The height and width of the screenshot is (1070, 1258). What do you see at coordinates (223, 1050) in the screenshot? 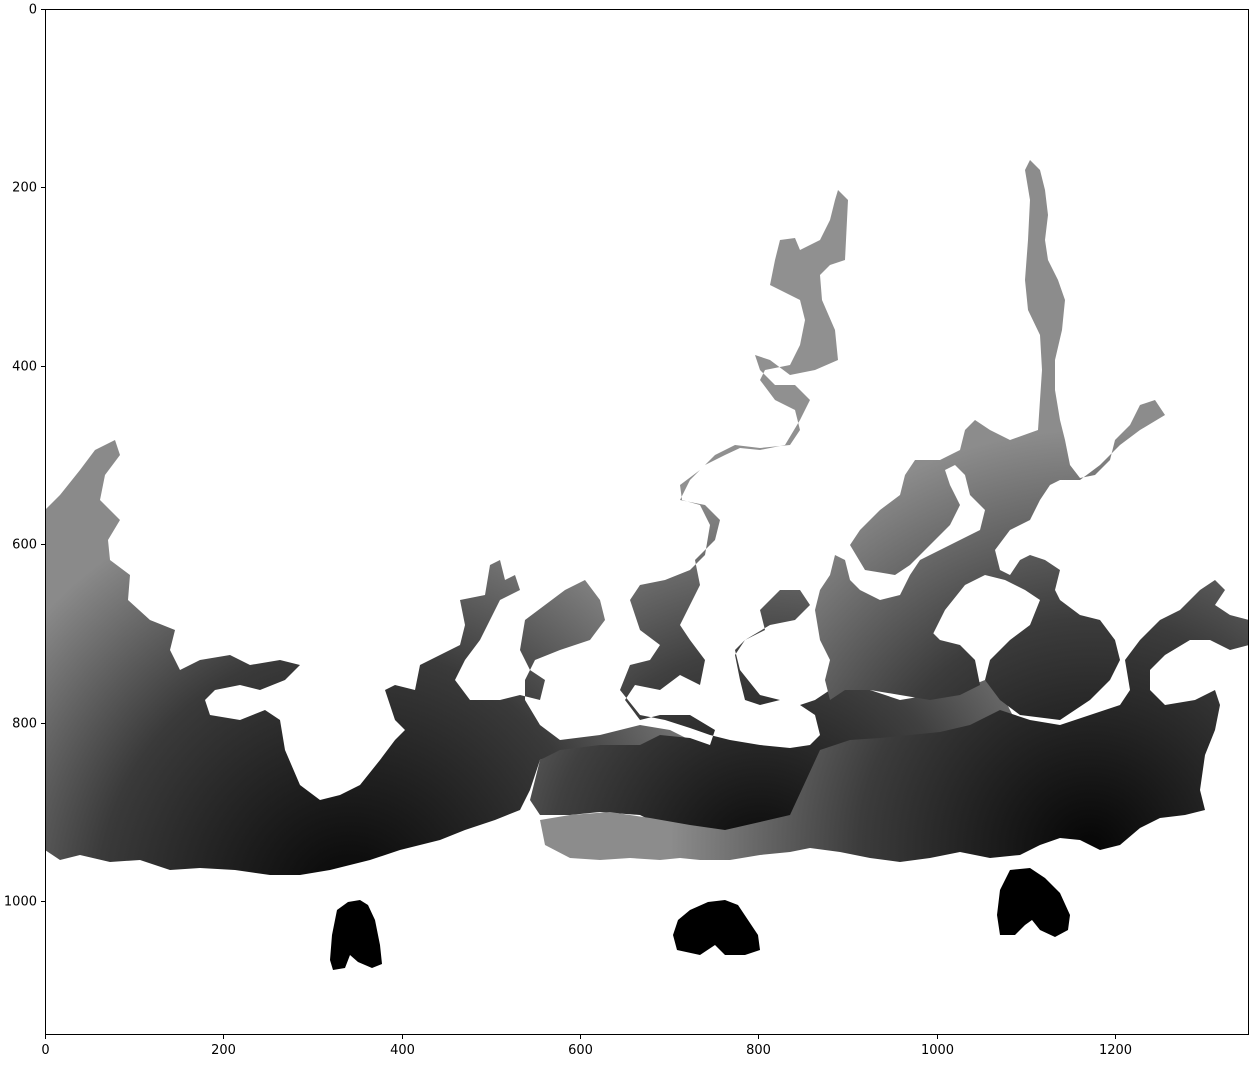
I see `x-tick-label: 200` at bounding box center [223, 1050].